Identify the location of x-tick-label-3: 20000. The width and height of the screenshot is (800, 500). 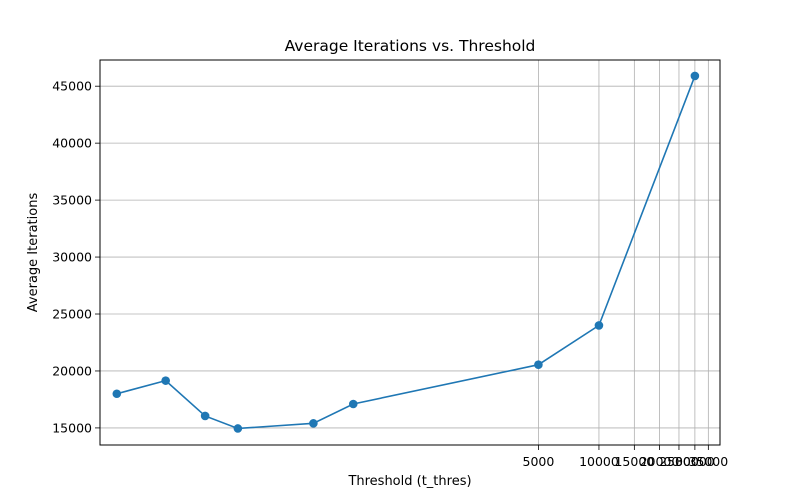
(660, 461).